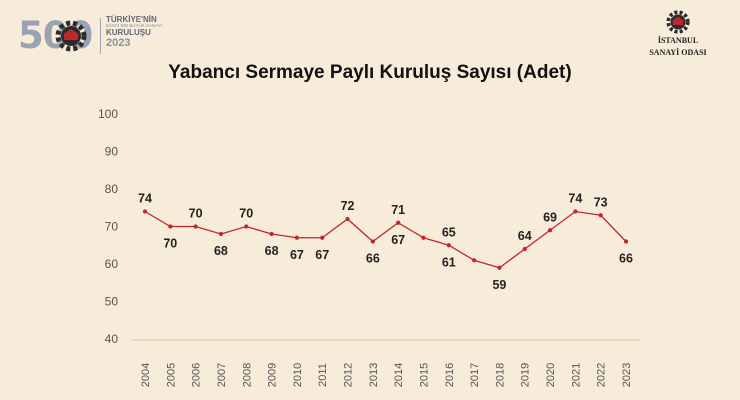 This screenshot has width=740, height=400. I want to click on data-label: 69, so click(550, 217).